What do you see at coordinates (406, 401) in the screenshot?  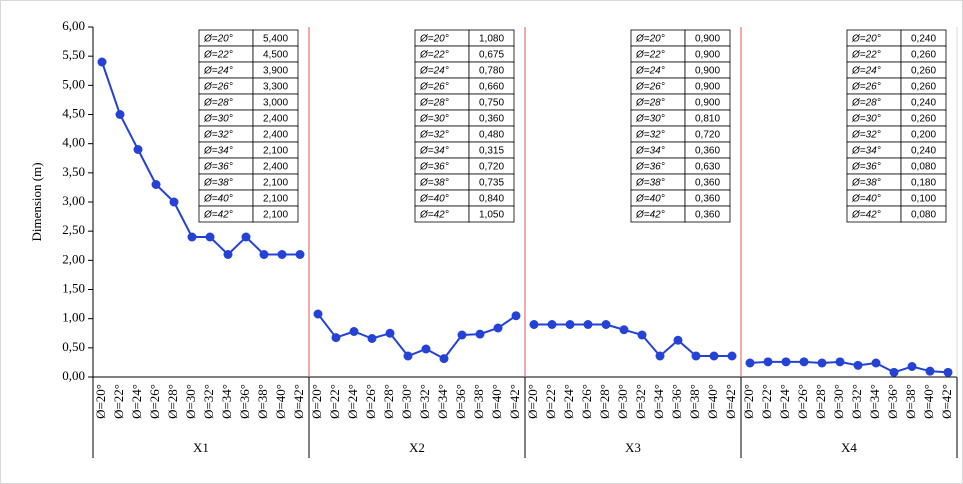 I see `x-tick-label: Ø=30°` at bounding box center [406, 401].